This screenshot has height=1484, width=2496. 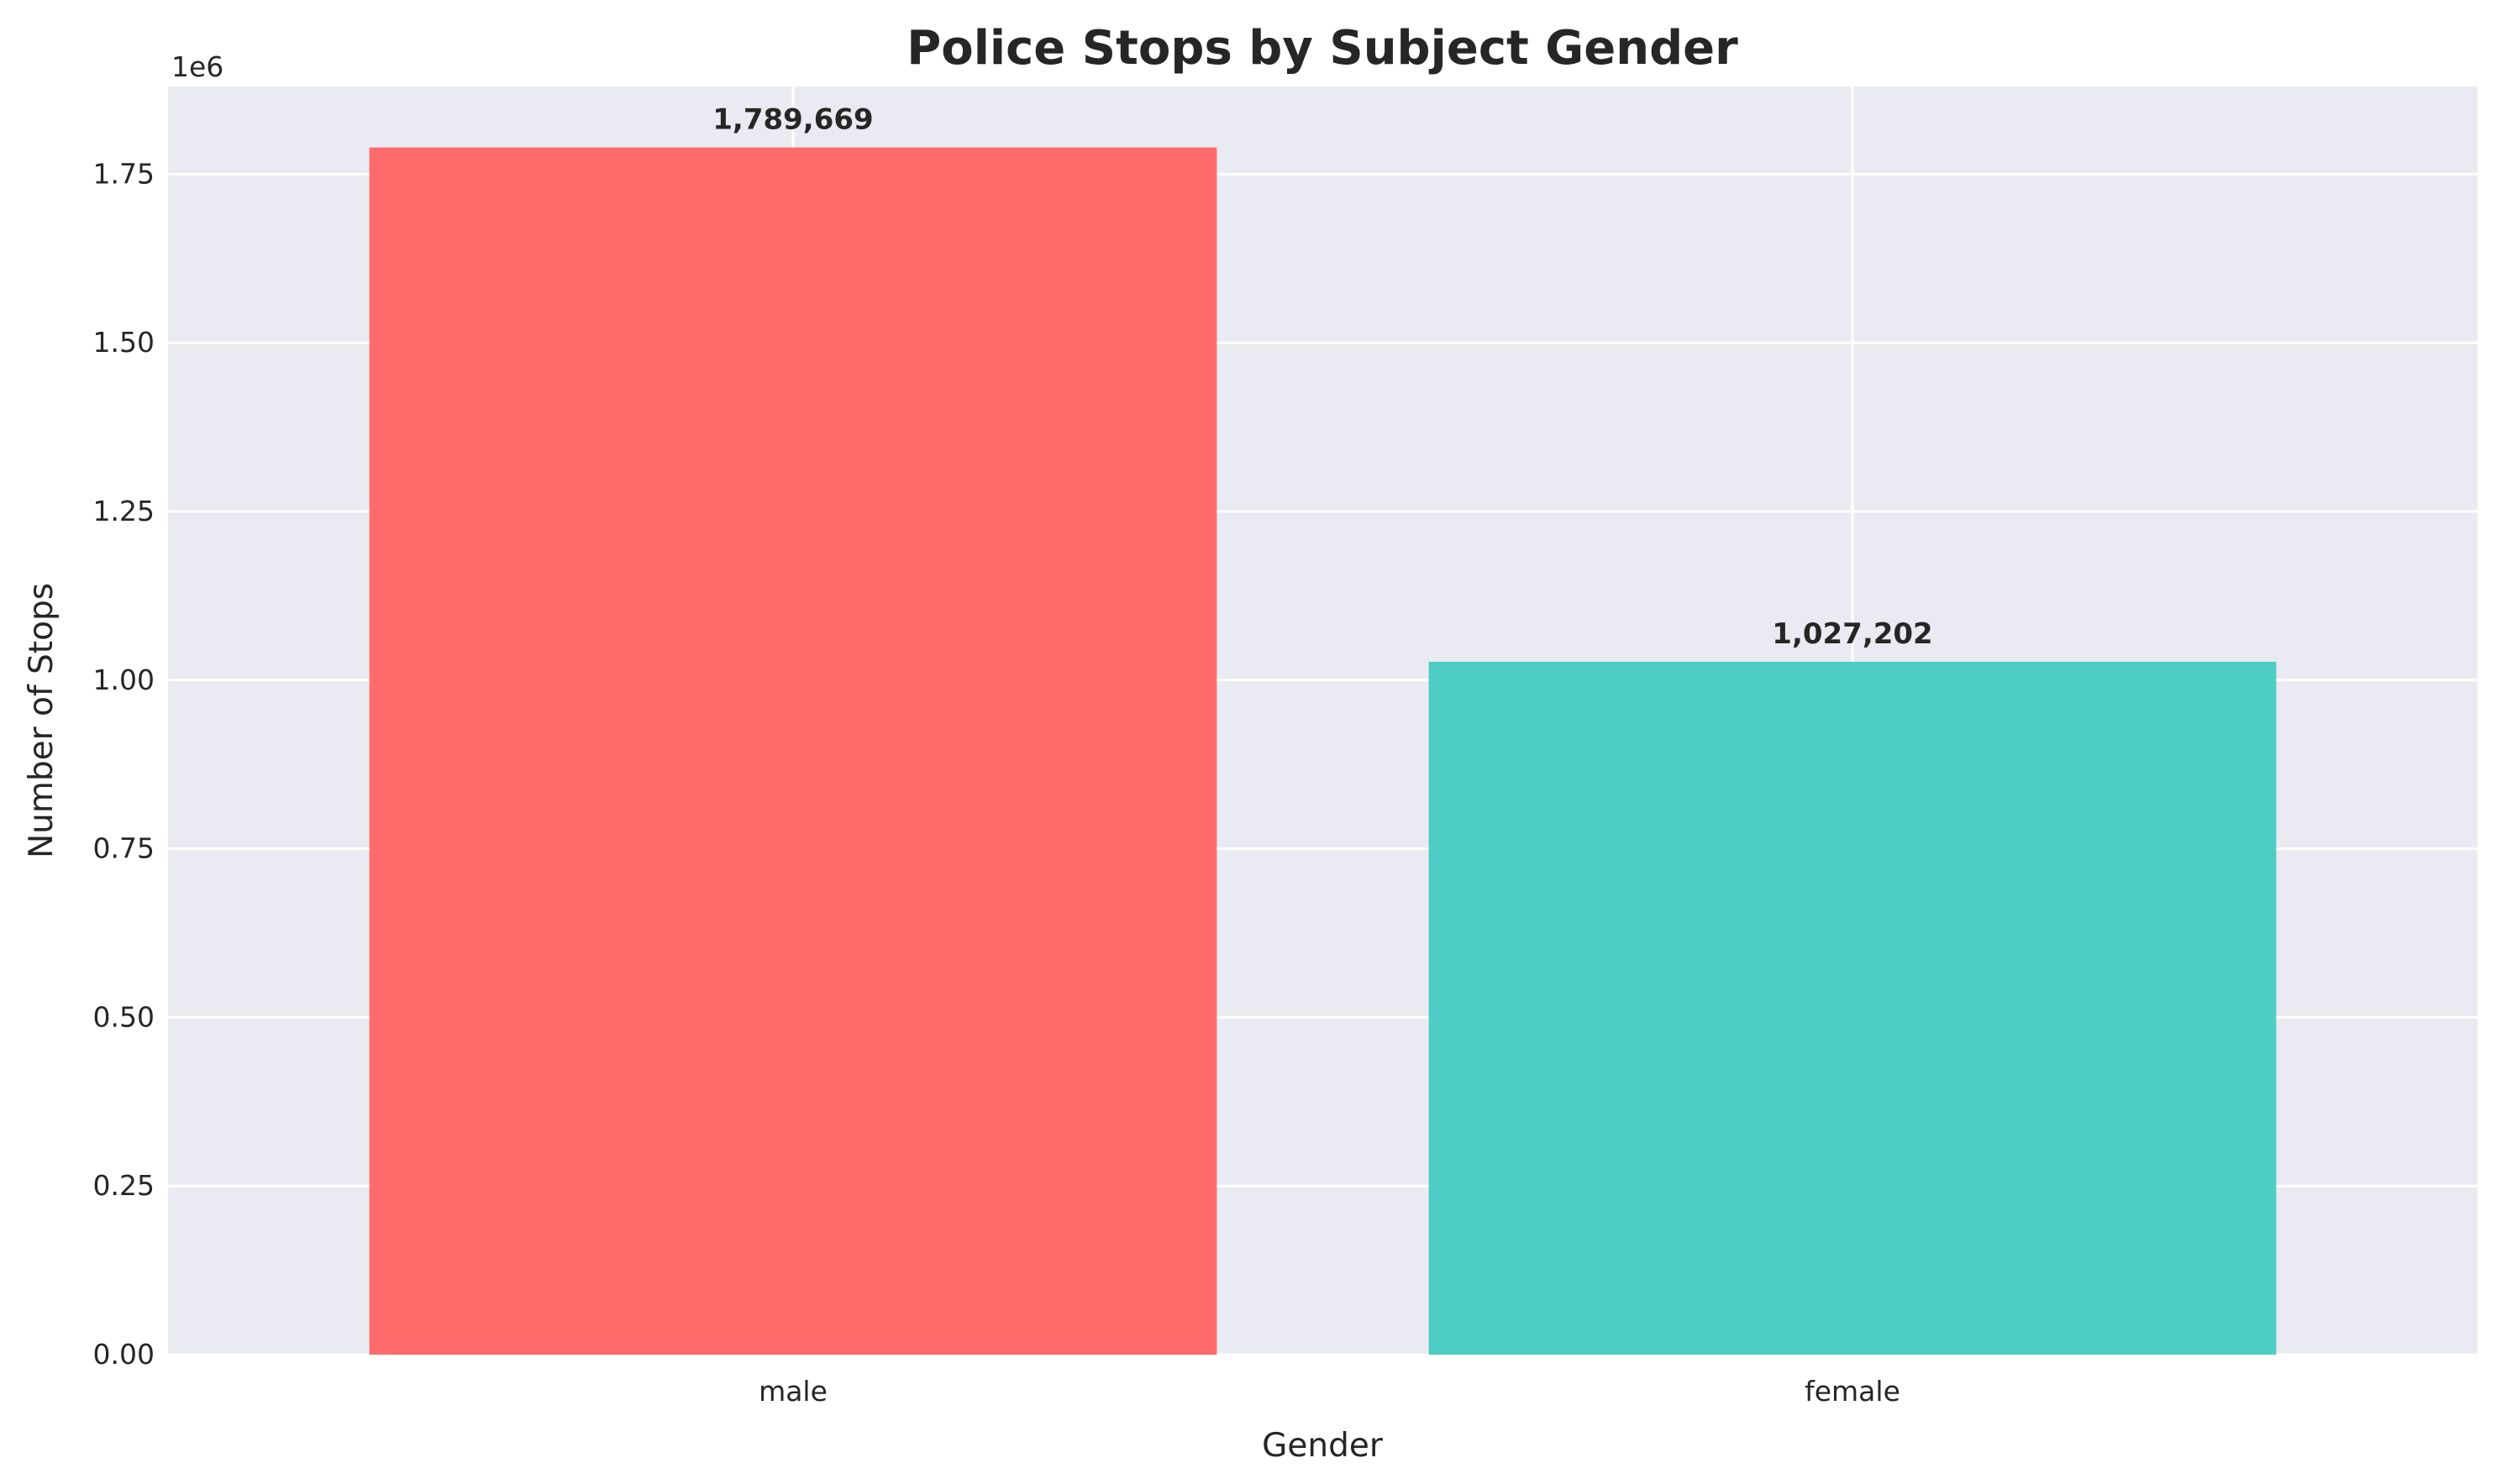 What do you see at coordinates (1323, 1446) in the screenshot?
I see `x-axis-label: Gender` at bounding box center [1323, 1446].